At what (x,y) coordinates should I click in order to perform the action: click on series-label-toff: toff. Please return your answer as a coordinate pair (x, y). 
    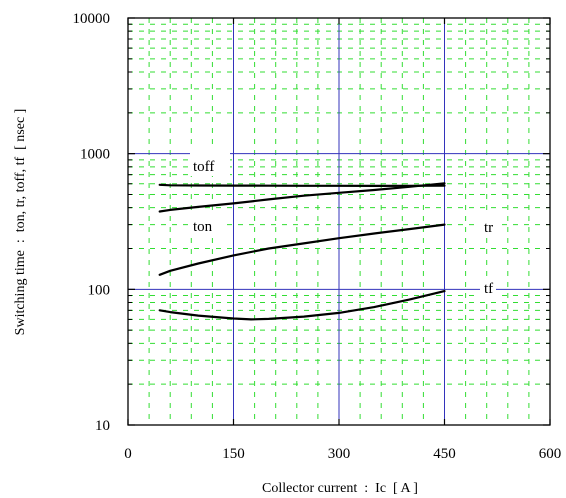
    Looking at the image, I should click on (203, 167).